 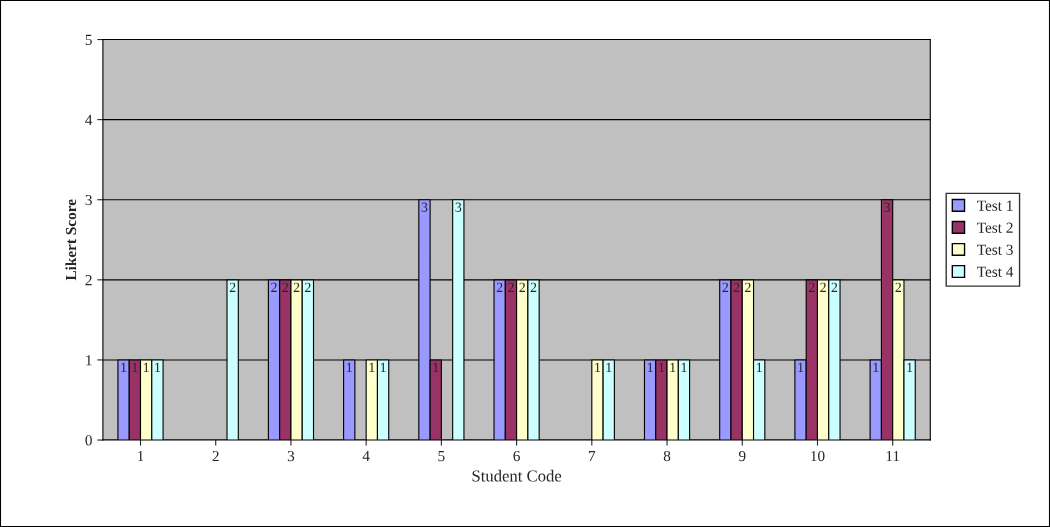 What do you see at coordinates (516, 456) in the screenshot?
I see `x-tick-label: 6` at bounding box center [516, 456].